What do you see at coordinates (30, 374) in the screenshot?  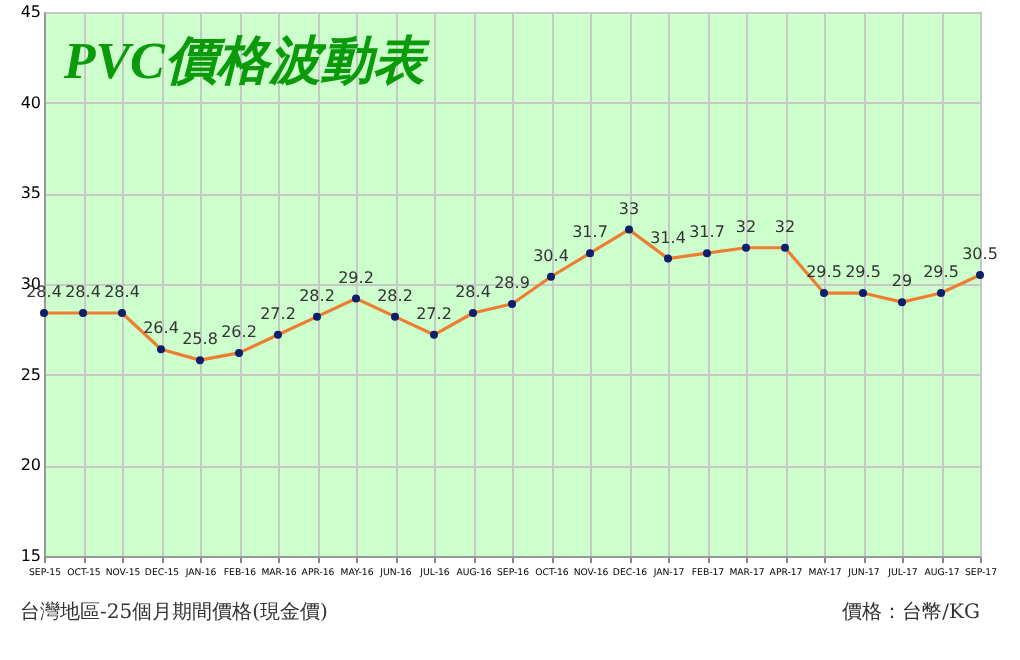 I see `y-tick-label: 25` at bounding box center [30, 374].